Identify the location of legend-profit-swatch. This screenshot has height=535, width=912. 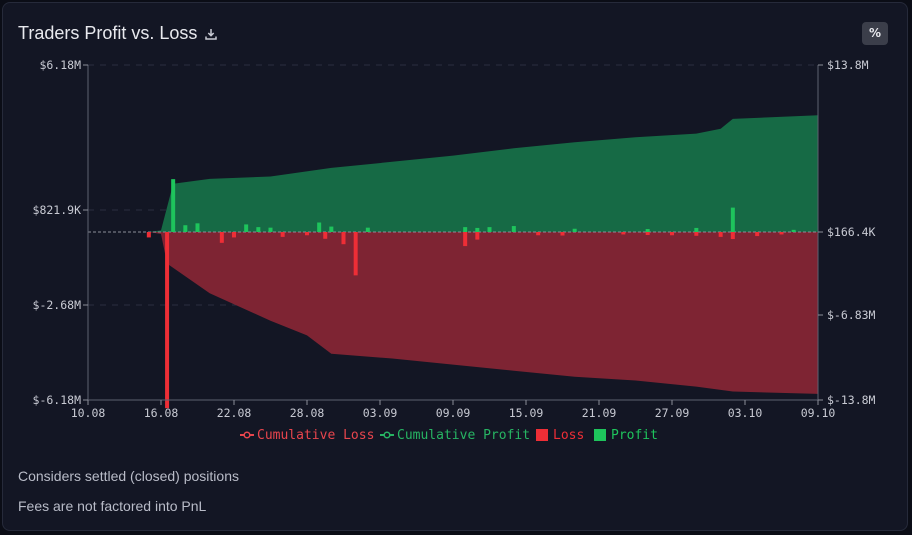
(600, 435).